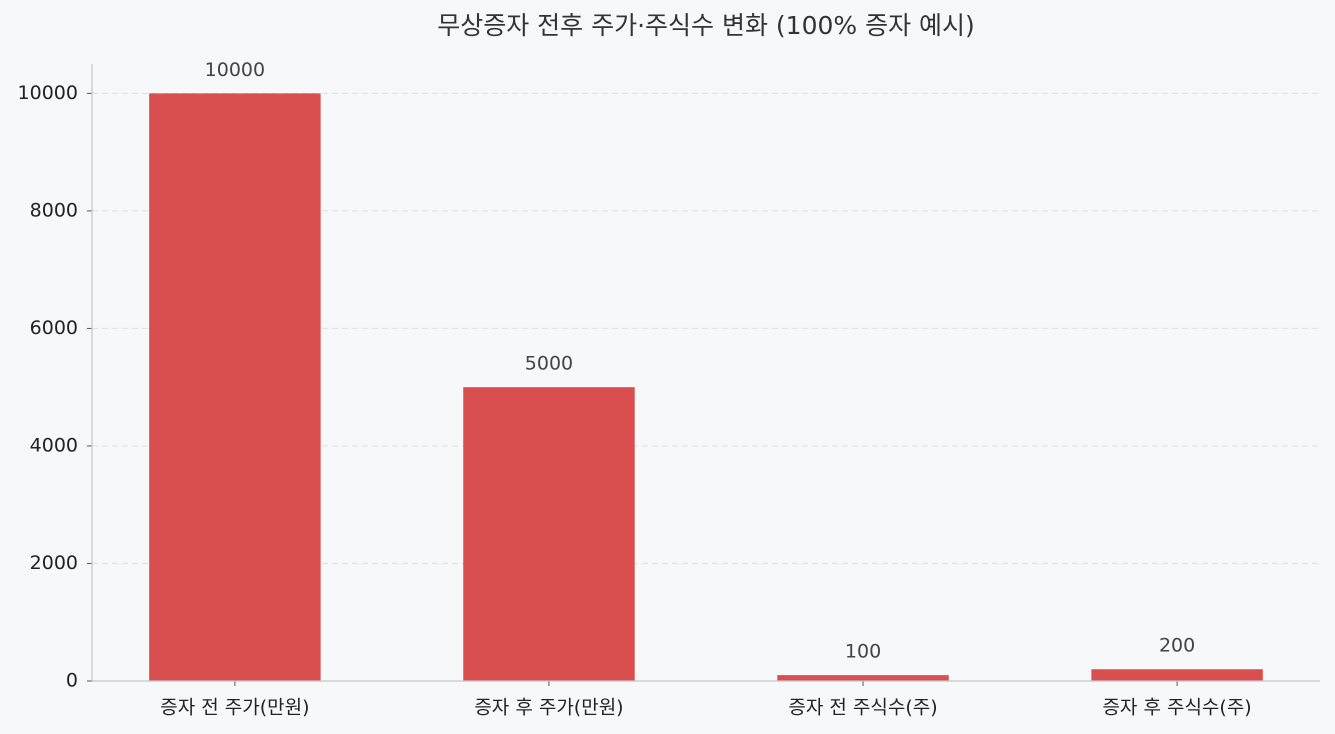 The height and width of the screenshot is (734, 1335). Describe the element at coordinates (234, 708) in the screenshot. I see `x-tick-label: 증자 전 주가(만원)` at that location.